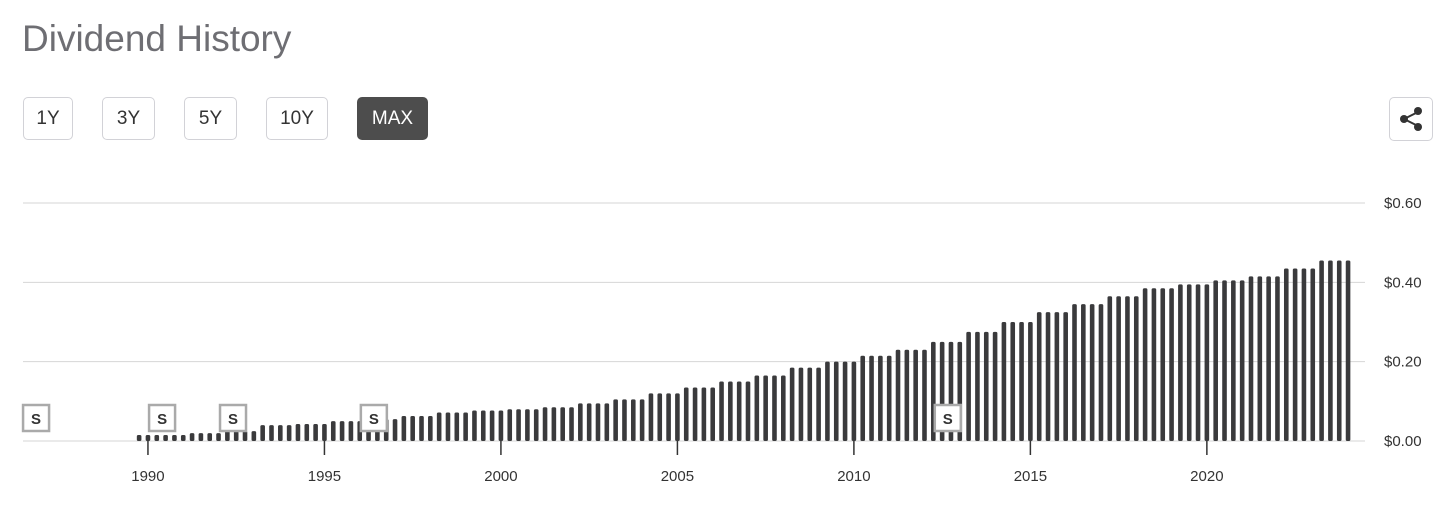 The height and width of the screenshot is (515, 1456). What do you see at coordinates (392, 118) in the screenshot?
I see `range-button: MAX` at bounding box center [392, 118].